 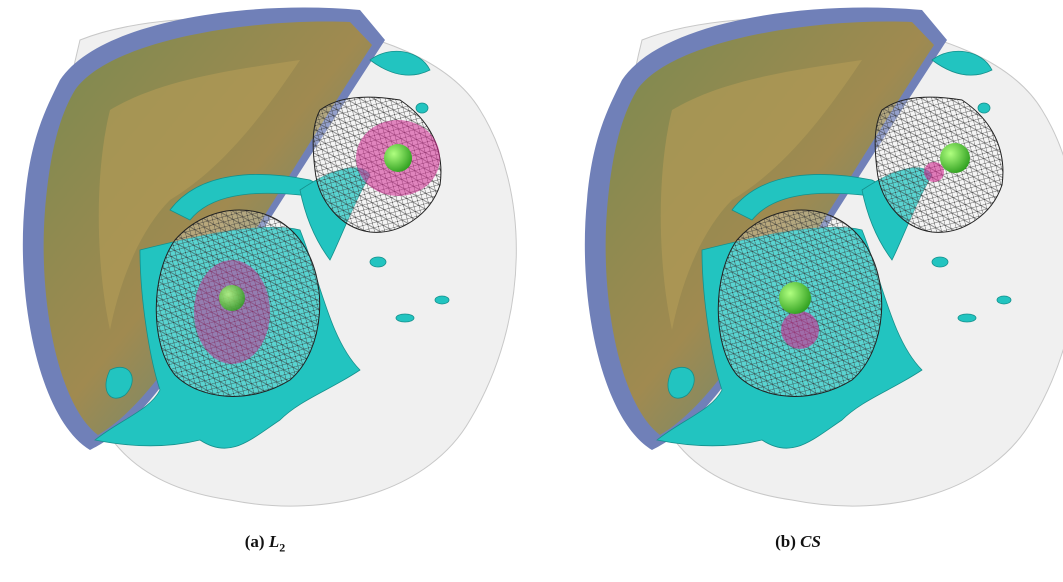 What do you see at coordinates (254, 541) in the screenshot?
I see `panel-label: (a)` at bounding box center [254, 541].